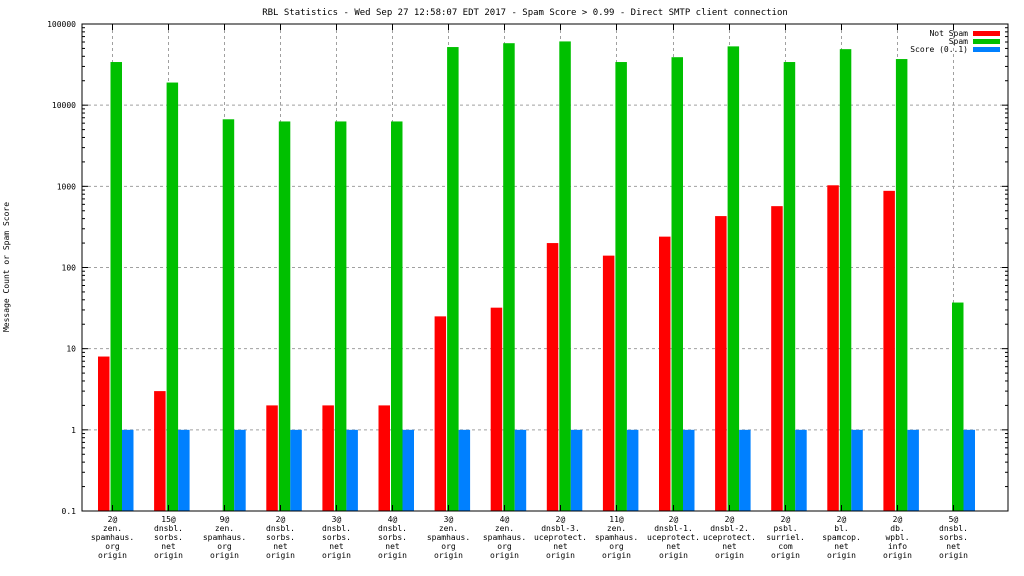  Describe the element at coordinates (948, 33) in the screenshot. I see `legend-label: Not Spam` at that location.